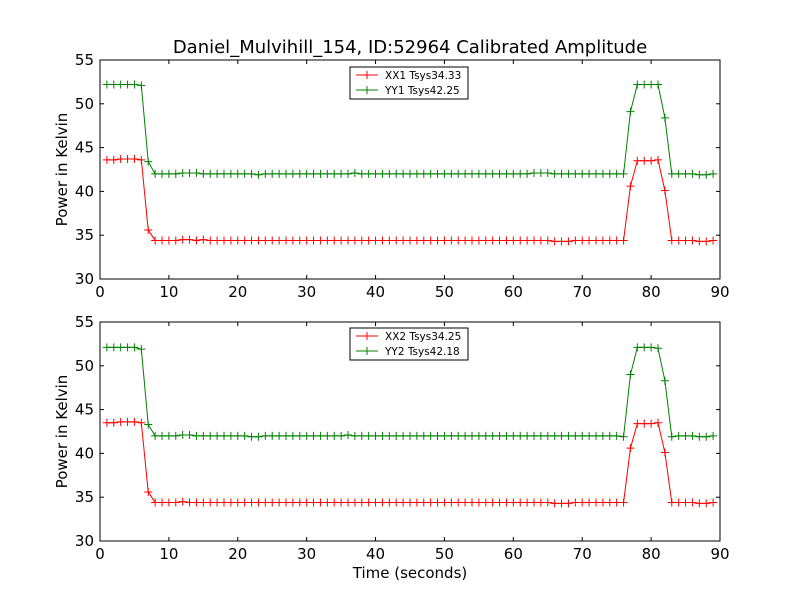 The image size is (800, 600). I want to click on y-tick-label: 45, so click(84, 410).